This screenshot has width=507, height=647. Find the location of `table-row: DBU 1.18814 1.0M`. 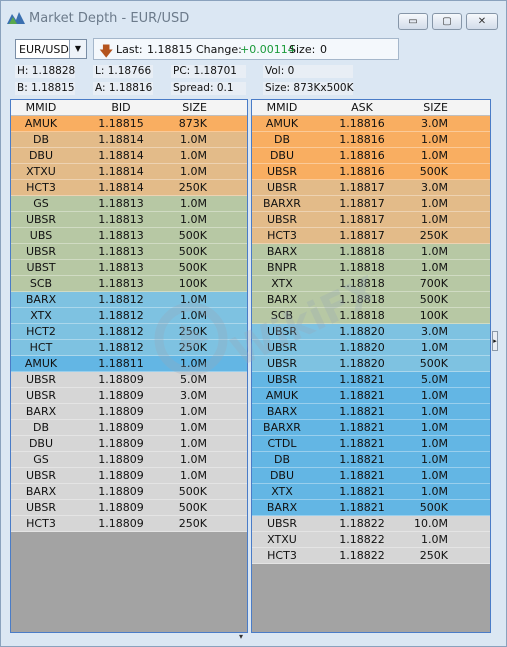

table-row: DBU 1.18814 1.0M is located at coordinates (129, 156).